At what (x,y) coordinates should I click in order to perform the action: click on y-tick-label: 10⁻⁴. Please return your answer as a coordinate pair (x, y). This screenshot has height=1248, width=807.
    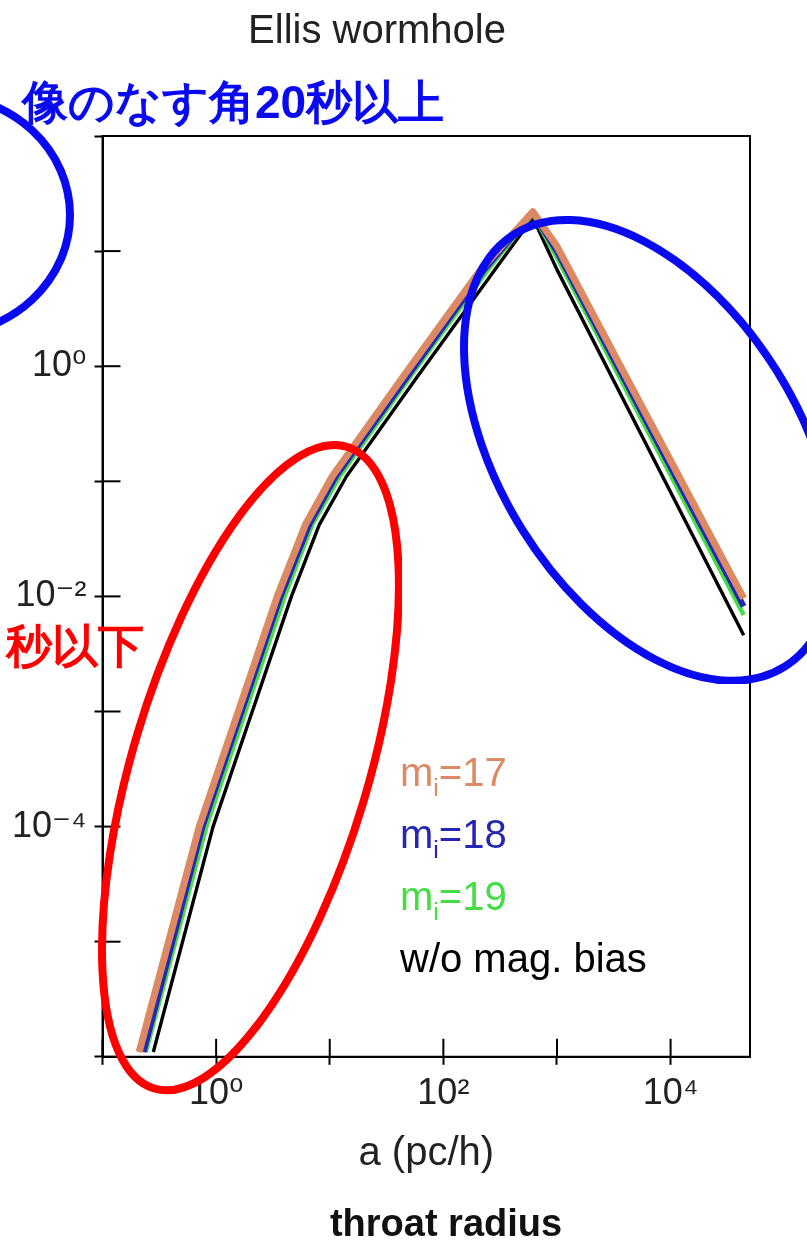
    Looking at the image, I should click on (49, 824).